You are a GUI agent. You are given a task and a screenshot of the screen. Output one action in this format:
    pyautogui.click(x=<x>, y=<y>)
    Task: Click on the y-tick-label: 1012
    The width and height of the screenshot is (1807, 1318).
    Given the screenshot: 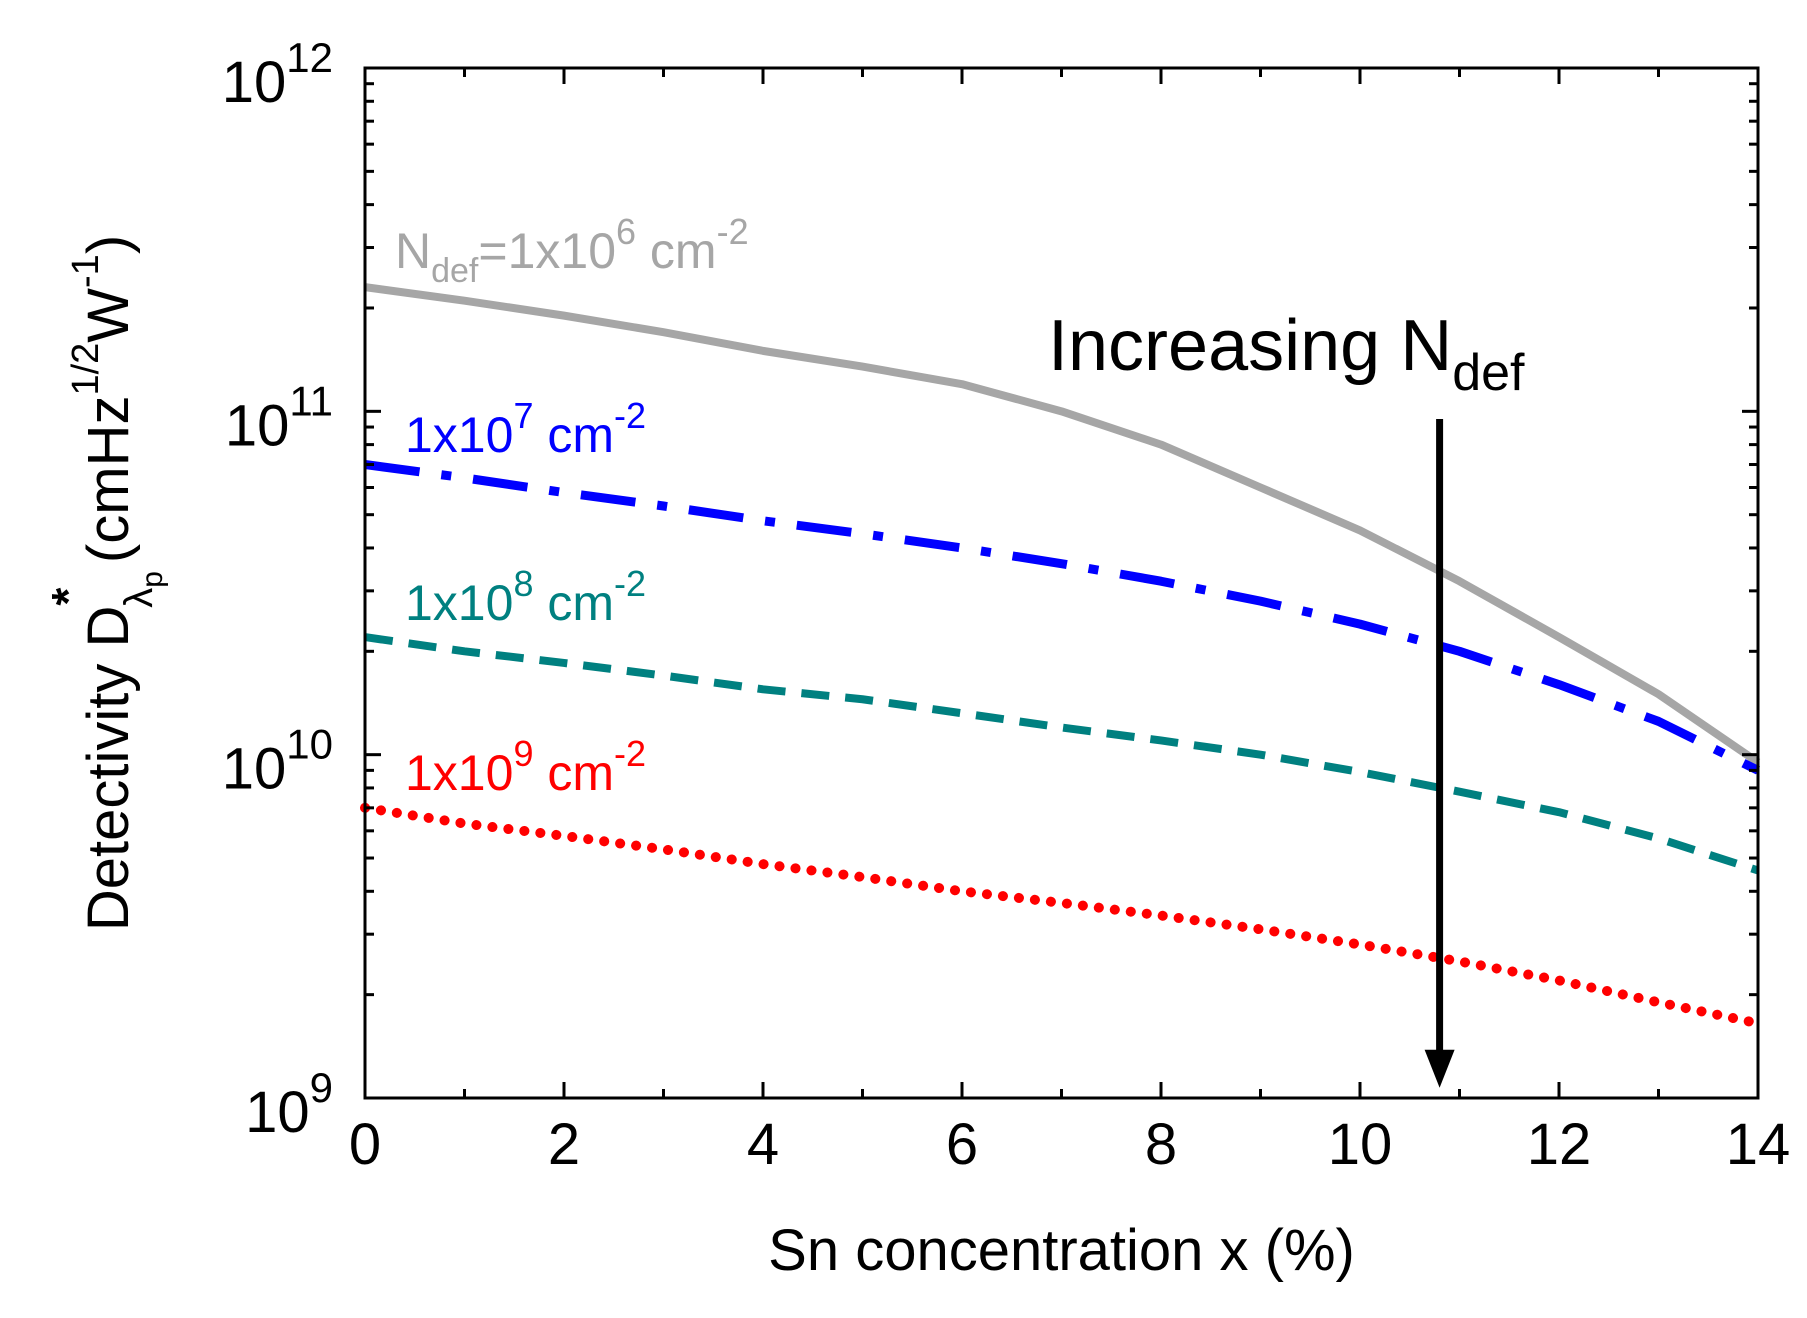 What is the action you would take?
    pyautogui.click(x=277, y=74)
    